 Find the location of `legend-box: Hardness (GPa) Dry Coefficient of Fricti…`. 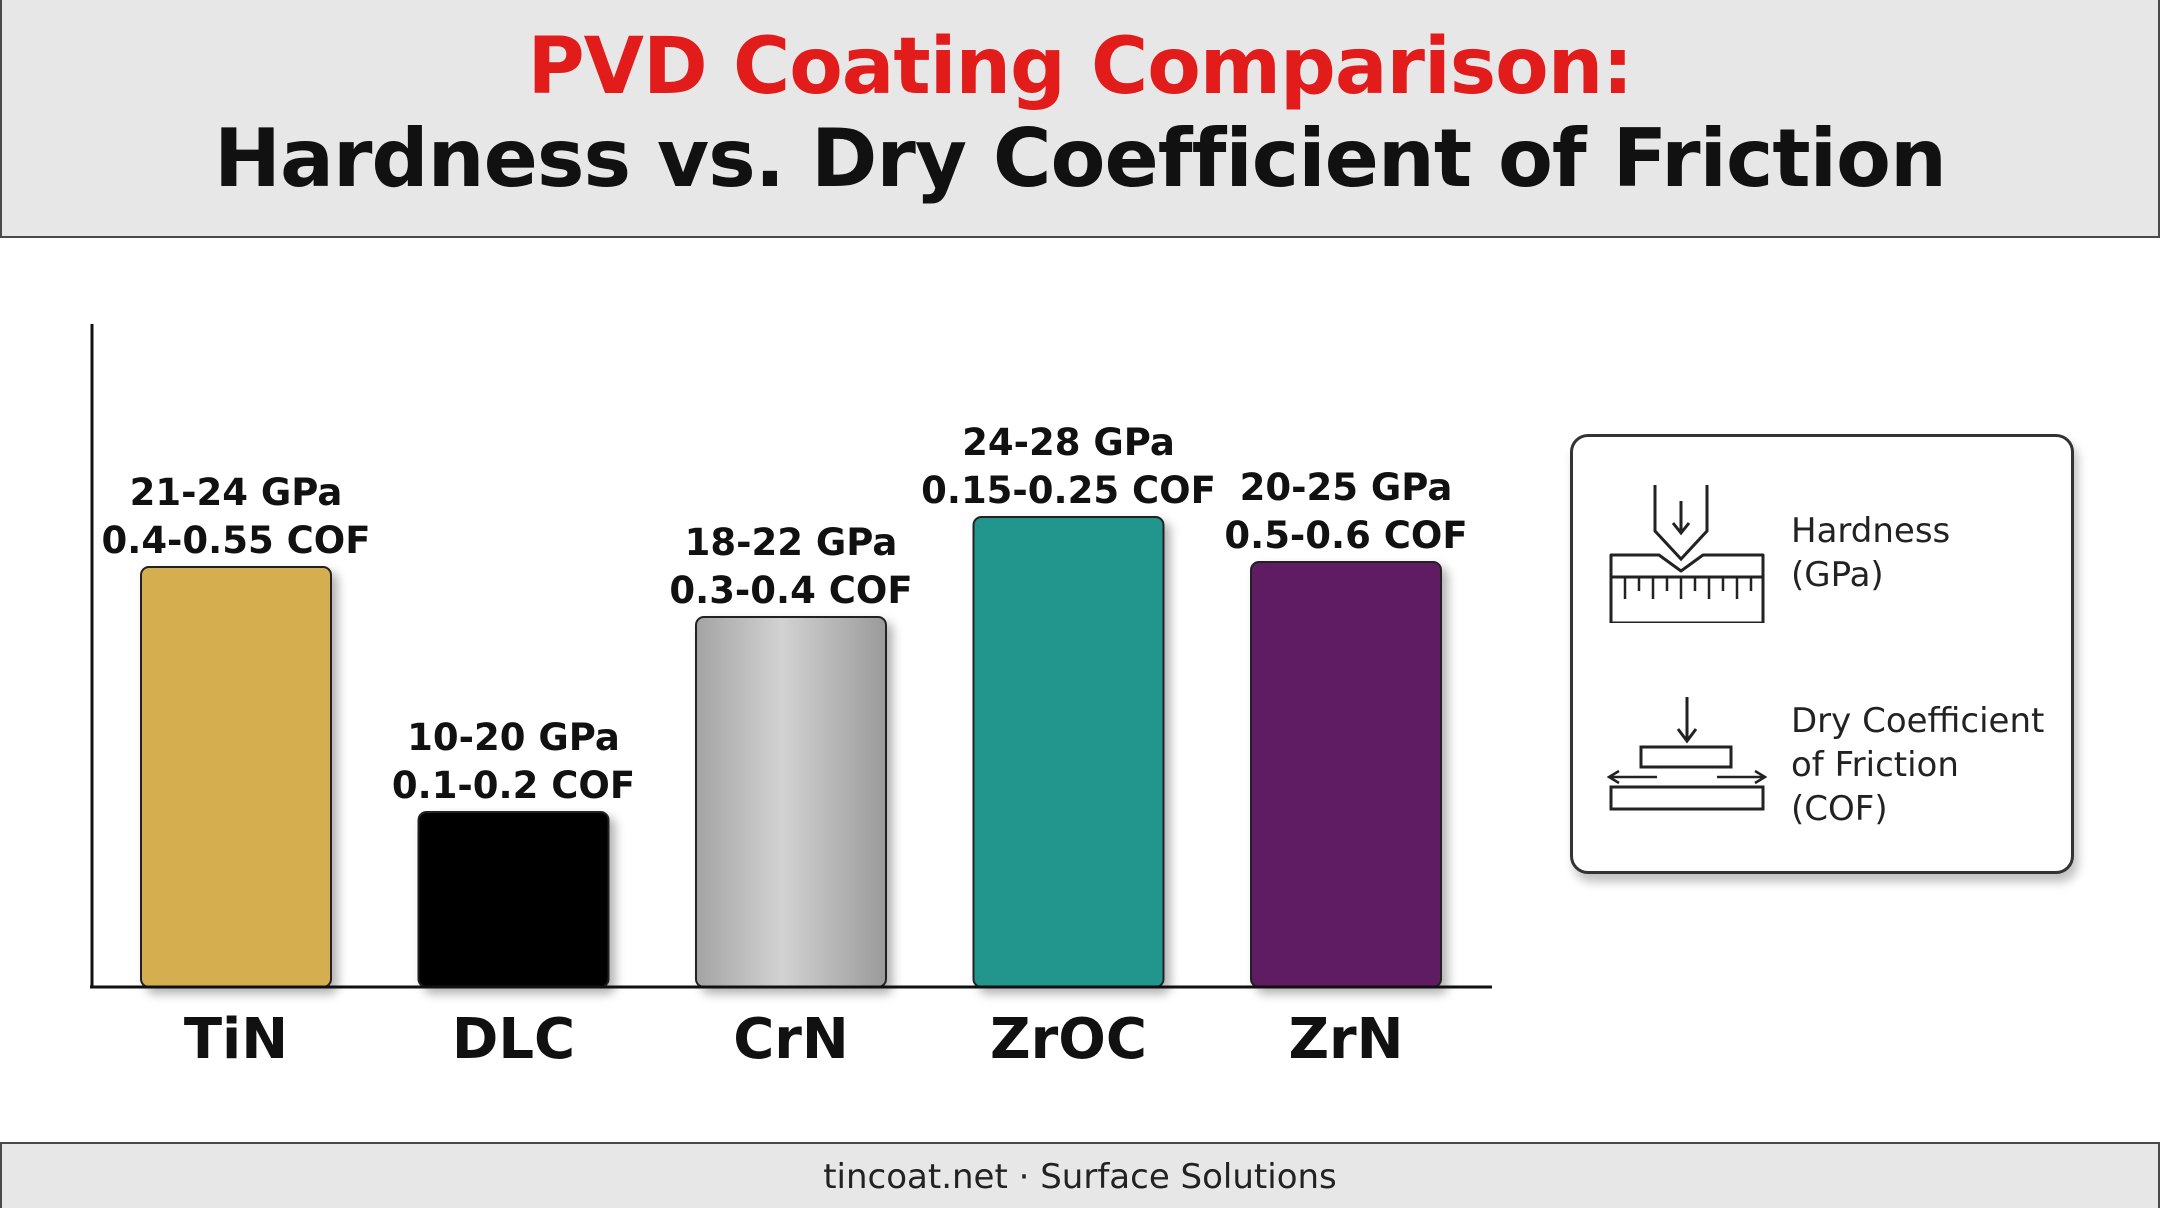

legend-box: Hardness (GPa) Dry Coefficient of Fricti… is located at coordinates (1822, 654).